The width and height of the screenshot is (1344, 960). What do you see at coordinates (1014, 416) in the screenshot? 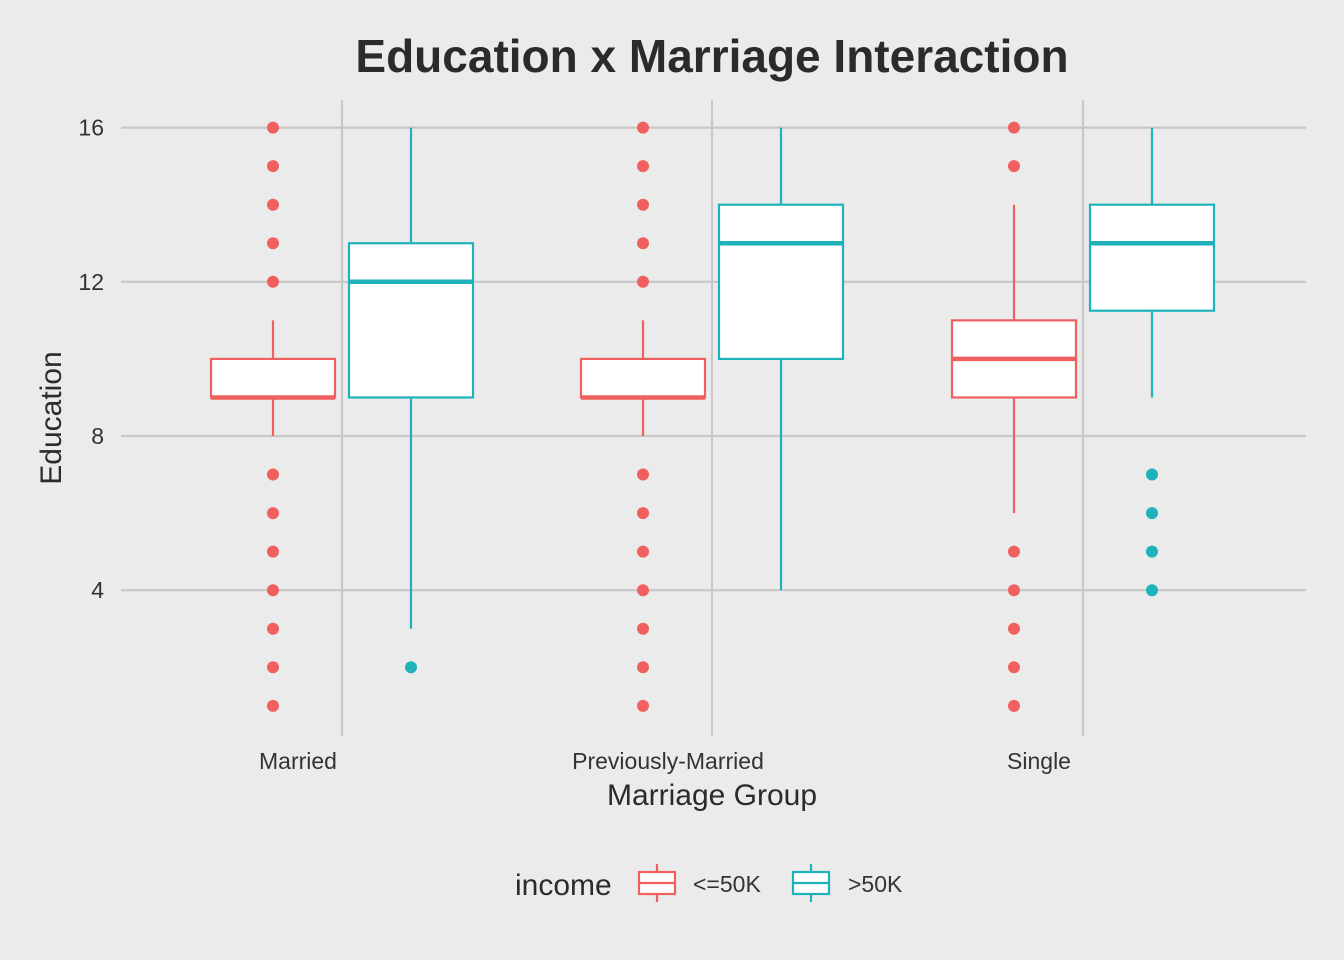
I see `box-single-low-income` at bounding box center [1014, 416].